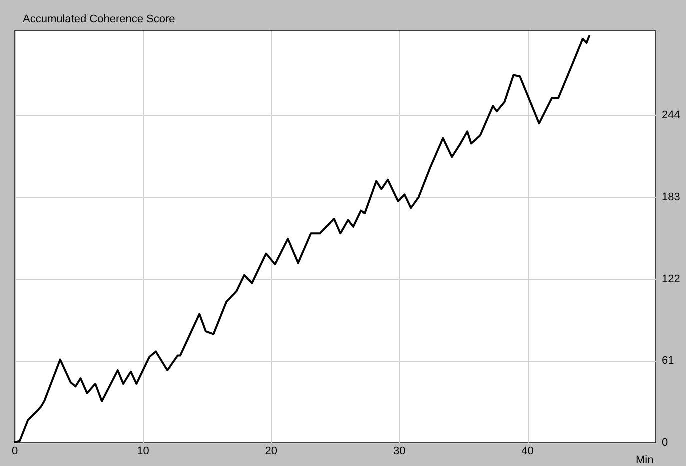 This screenshot has width=686, height=466. I want to click on x-tick-label: 20, so click(271, 452).